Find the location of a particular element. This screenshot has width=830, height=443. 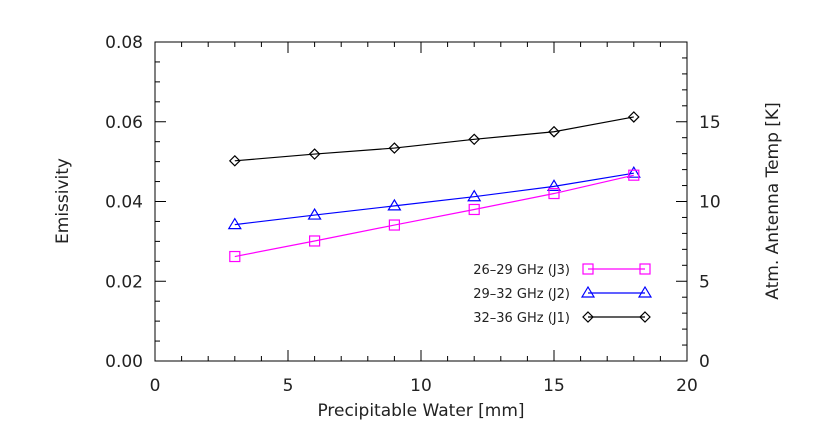

x-axis-title: Precipitable Water [mm] is located at coordinates (420, 411).